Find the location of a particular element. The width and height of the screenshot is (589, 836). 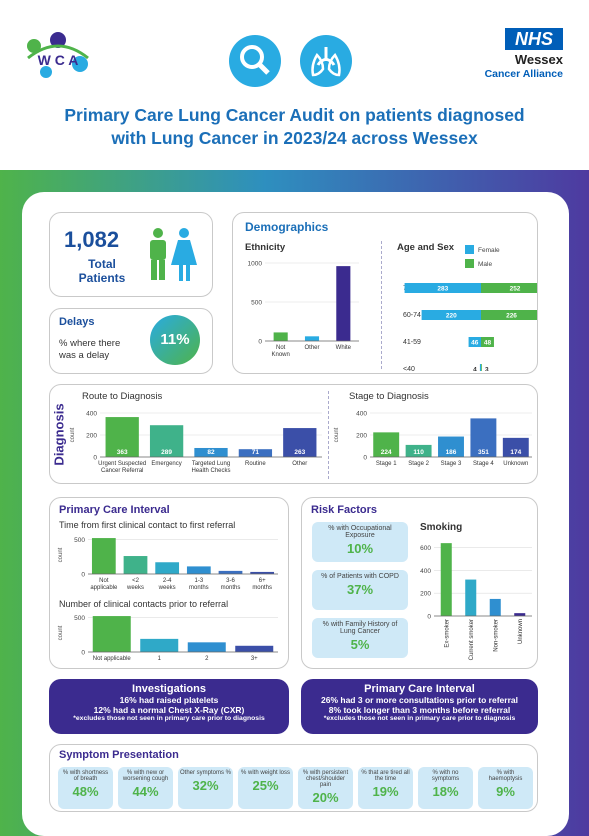

symptom-stat: % with persistent chest/shoulder pain 20% is located at coordinates (325, 788).